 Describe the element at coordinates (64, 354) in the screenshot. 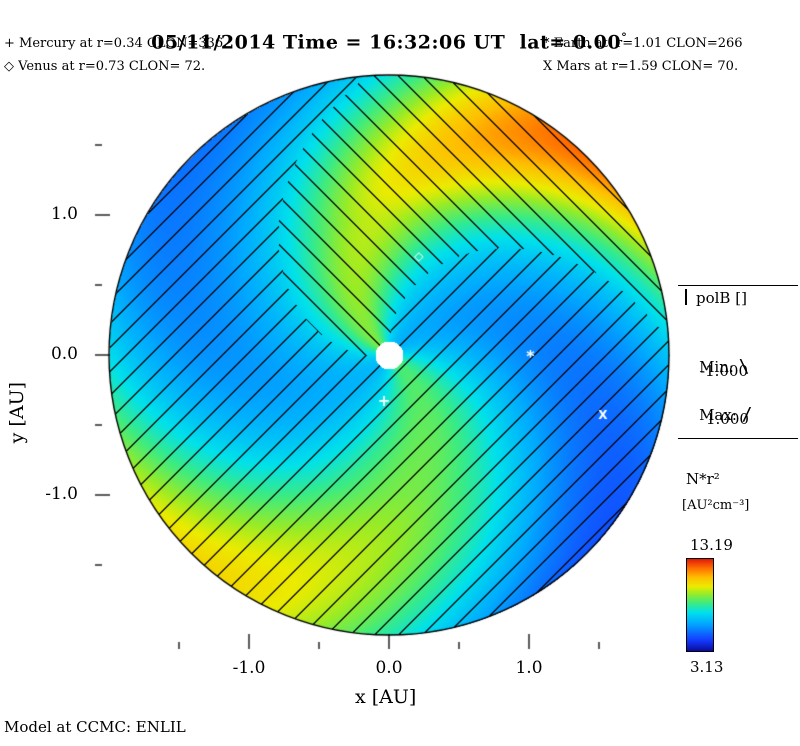

I see `y-tick-label-0: 0.0` at that location.